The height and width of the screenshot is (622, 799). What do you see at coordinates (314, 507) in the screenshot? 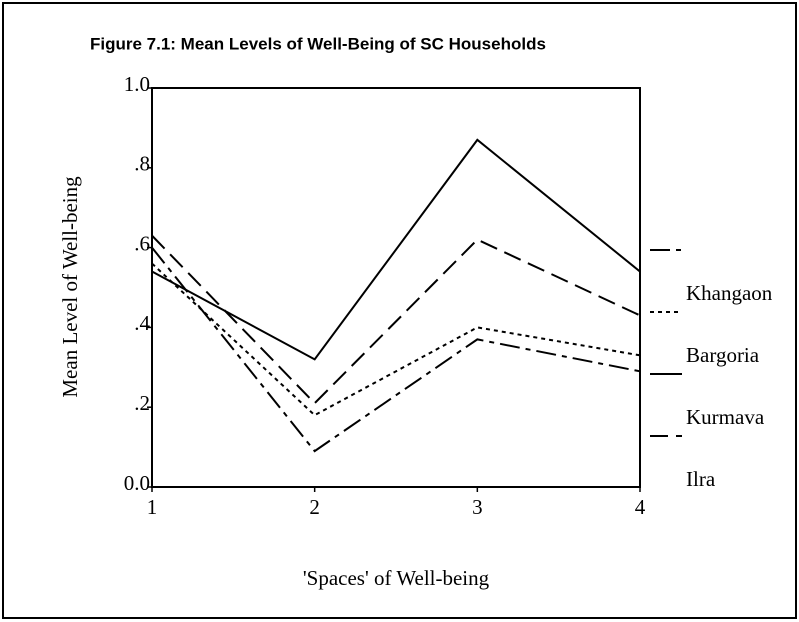
I see `x-tick-label: 2` at bounding box center [314, 507].